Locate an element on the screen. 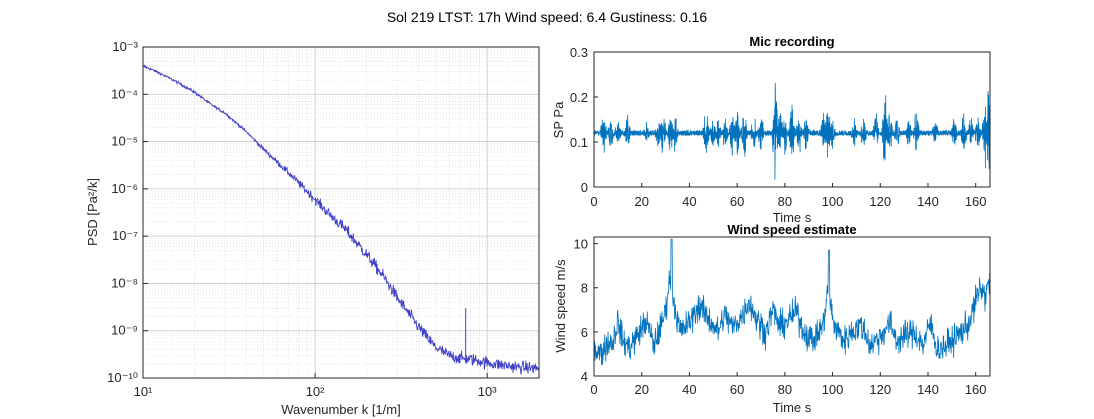  psd-xlabel: Wavenumber k [1/m] is located at coordinates (340, 409).